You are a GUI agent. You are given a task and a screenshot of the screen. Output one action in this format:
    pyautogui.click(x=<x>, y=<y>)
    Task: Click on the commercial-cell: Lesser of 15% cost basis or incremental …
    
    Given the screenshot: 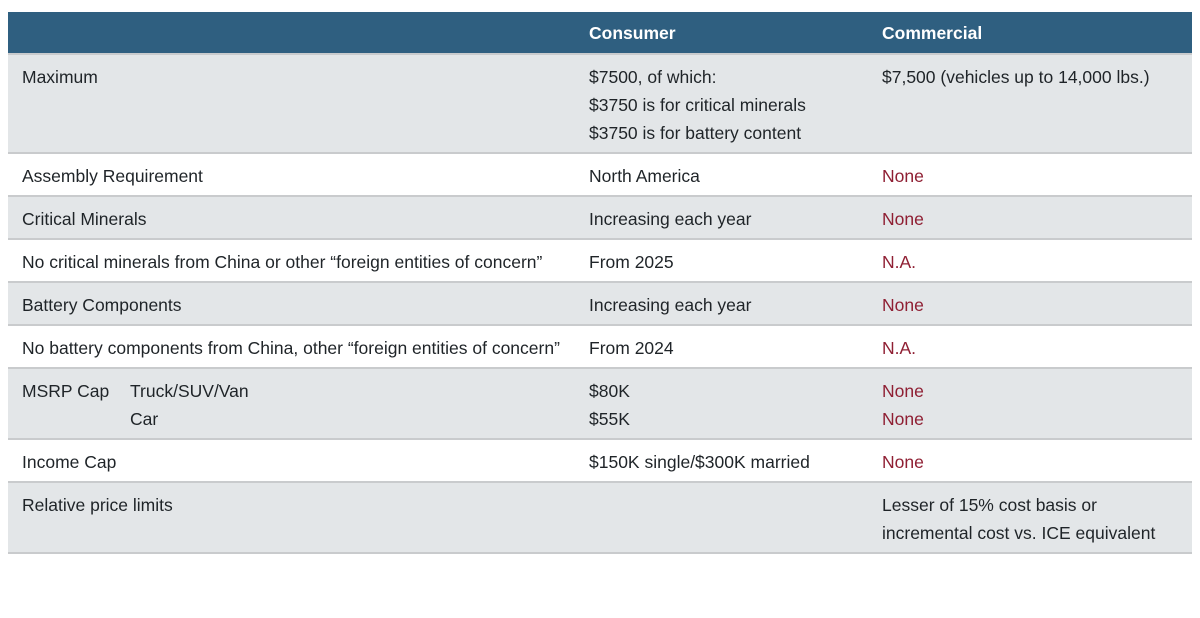 What is the action you would take?
    pyautogui.click(x=1019, y=519)
    